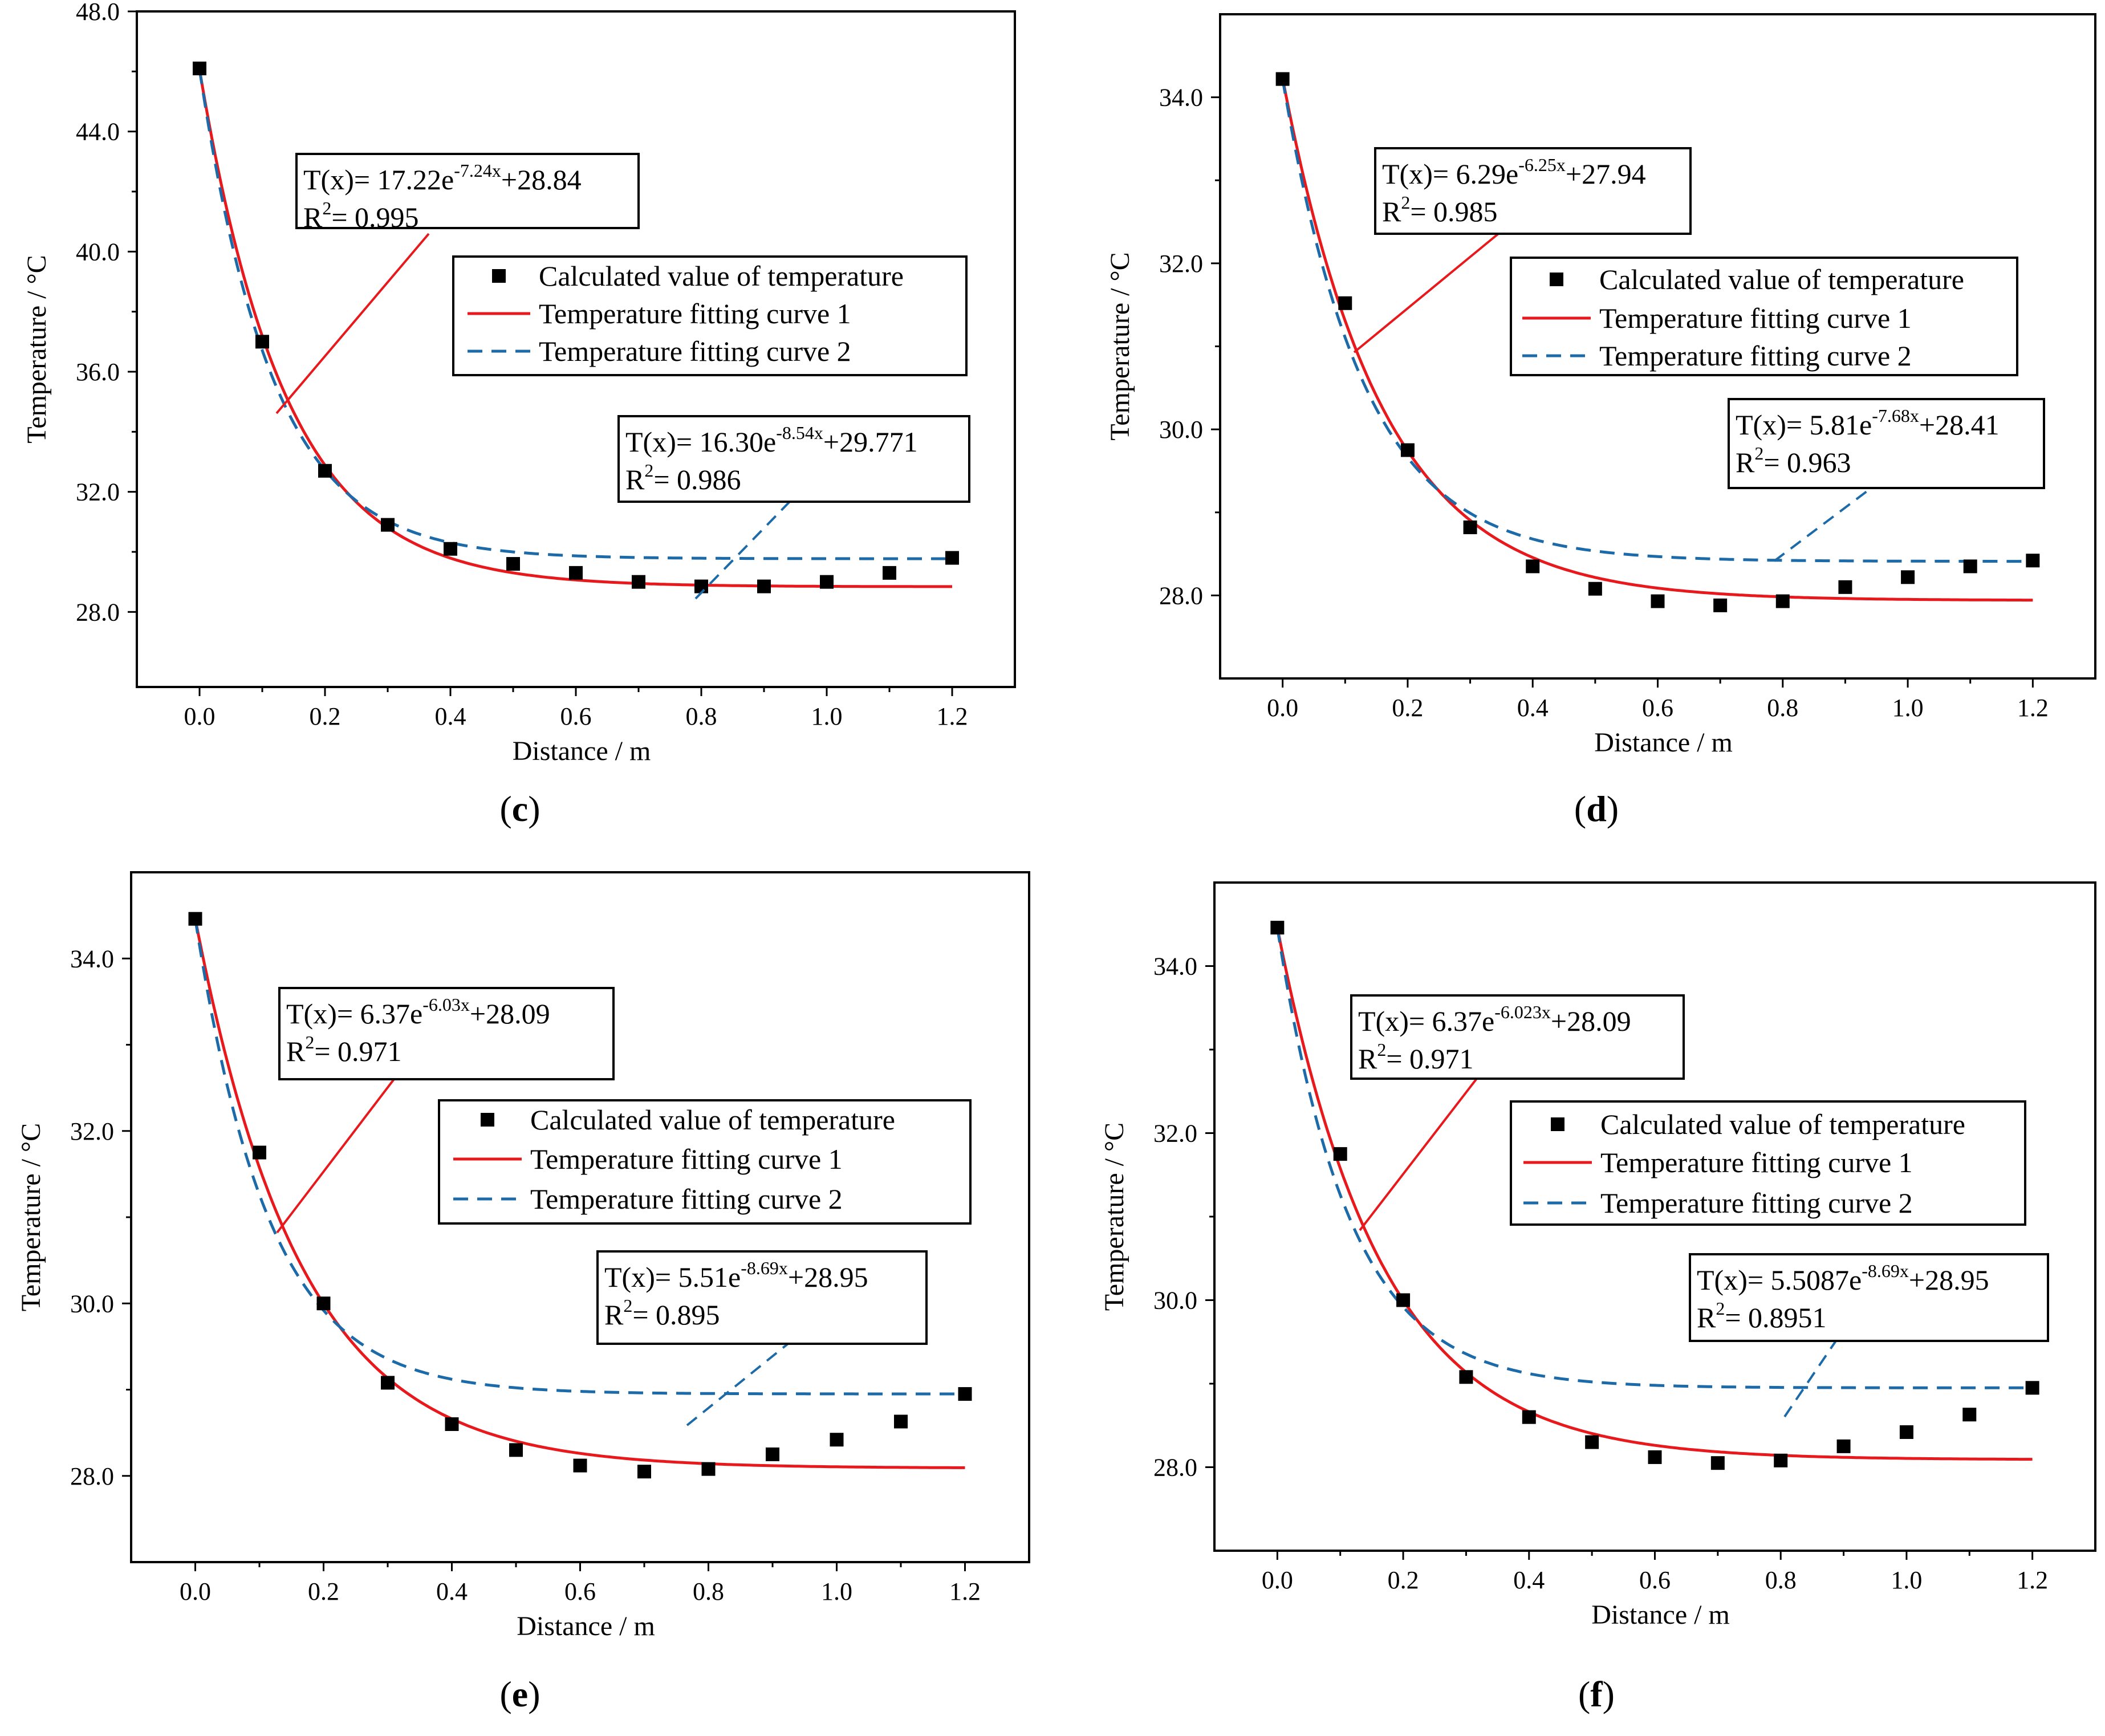  I want to click on equation-1-r2-value: = 0.985, so click(1454, 211).